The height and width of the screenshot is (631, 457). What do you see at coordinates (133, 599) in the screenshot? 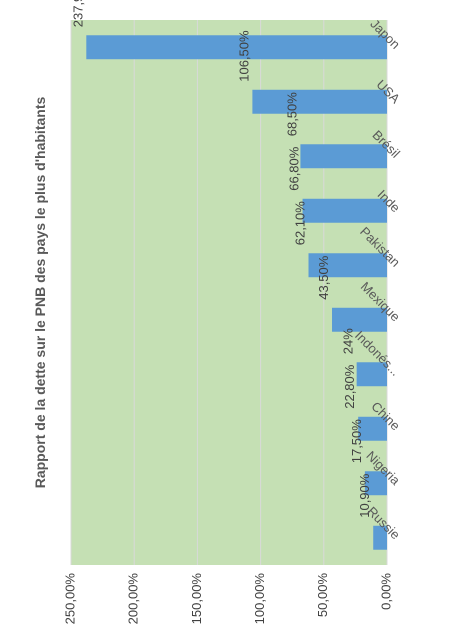
I see `axis-tick-label: 200,00%` at bounding box center [133, 599].